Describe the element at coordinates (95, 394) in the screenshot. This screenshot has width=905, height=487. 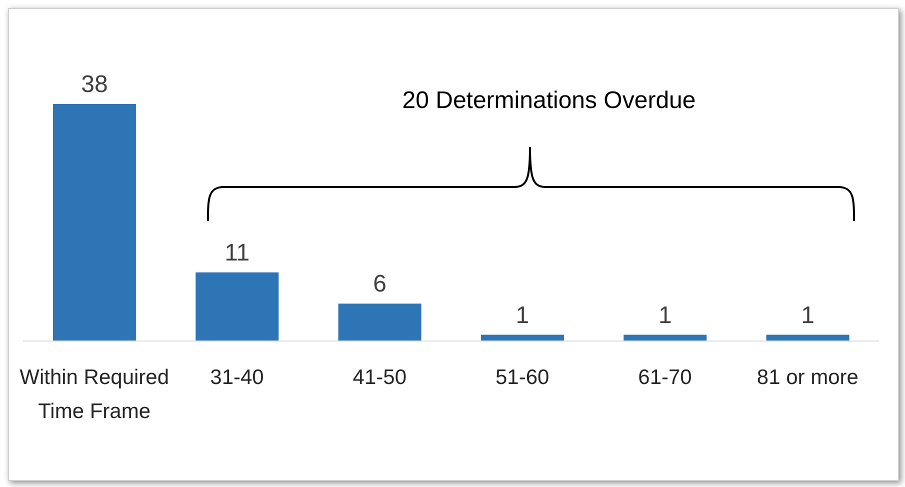
I see `x-tick-label: Within Required Time Frame` at that location.